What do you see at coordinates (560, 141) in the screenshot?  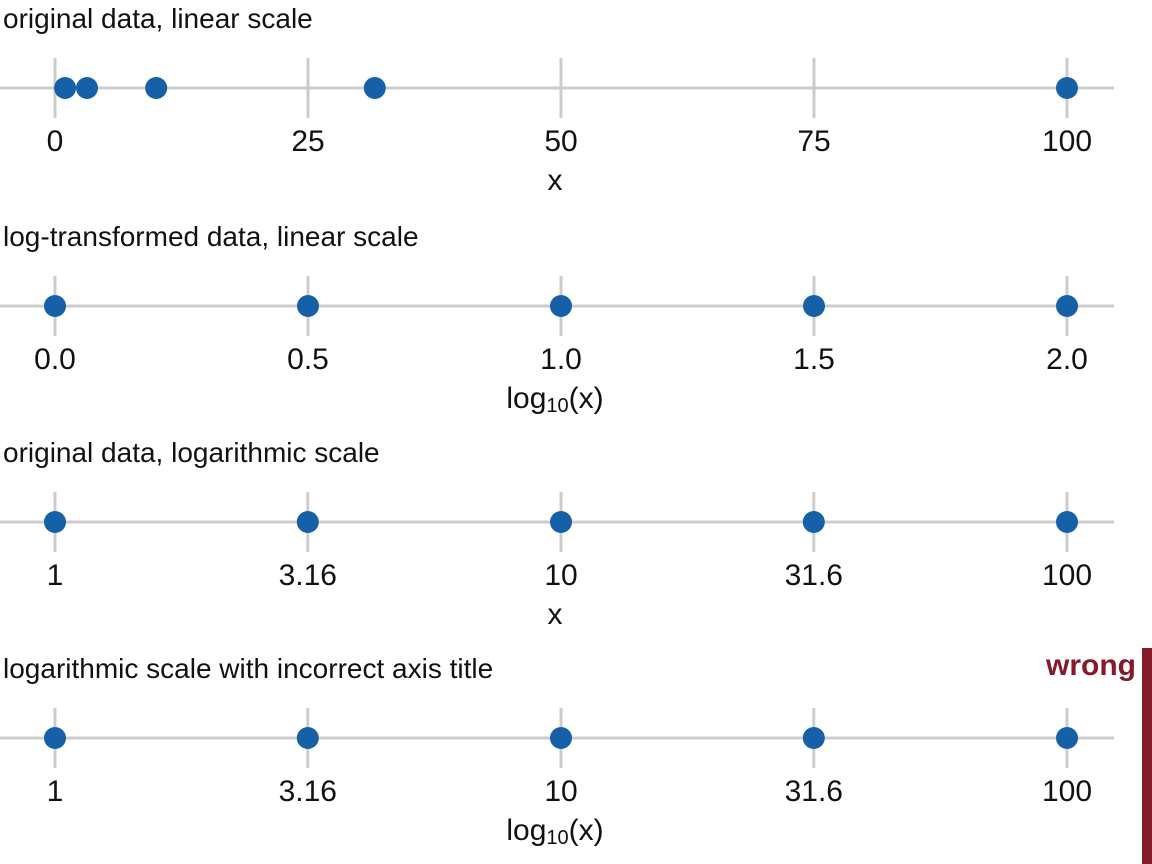 I see `tick-label: 50` at bounding box center [560, 141].